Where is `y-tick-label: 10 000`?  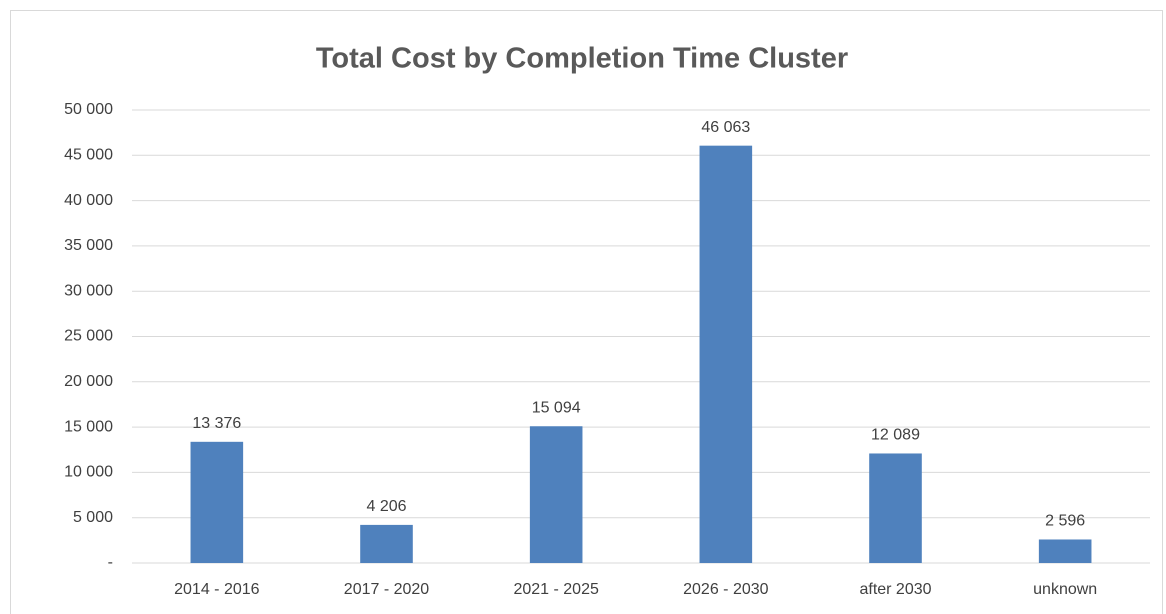 y-tick-label: 10 000 is located at coordinates (88, 472).